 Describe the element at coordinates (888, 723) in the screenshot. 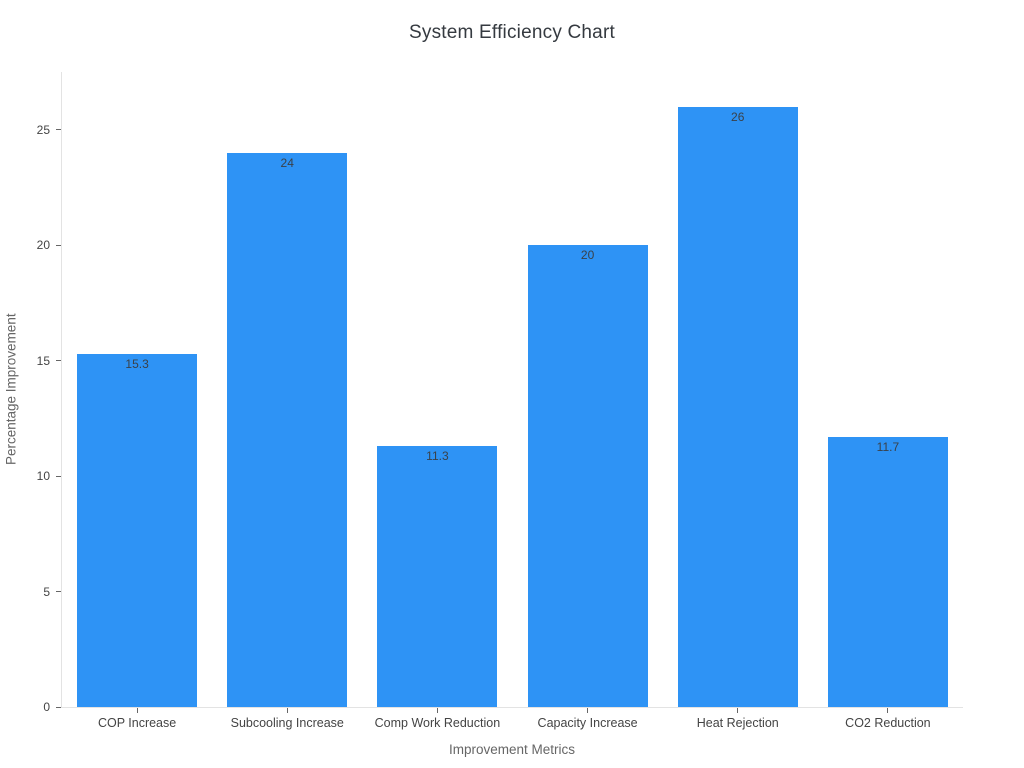

I see `x-tick-label: CO2 Reduction` at that location.